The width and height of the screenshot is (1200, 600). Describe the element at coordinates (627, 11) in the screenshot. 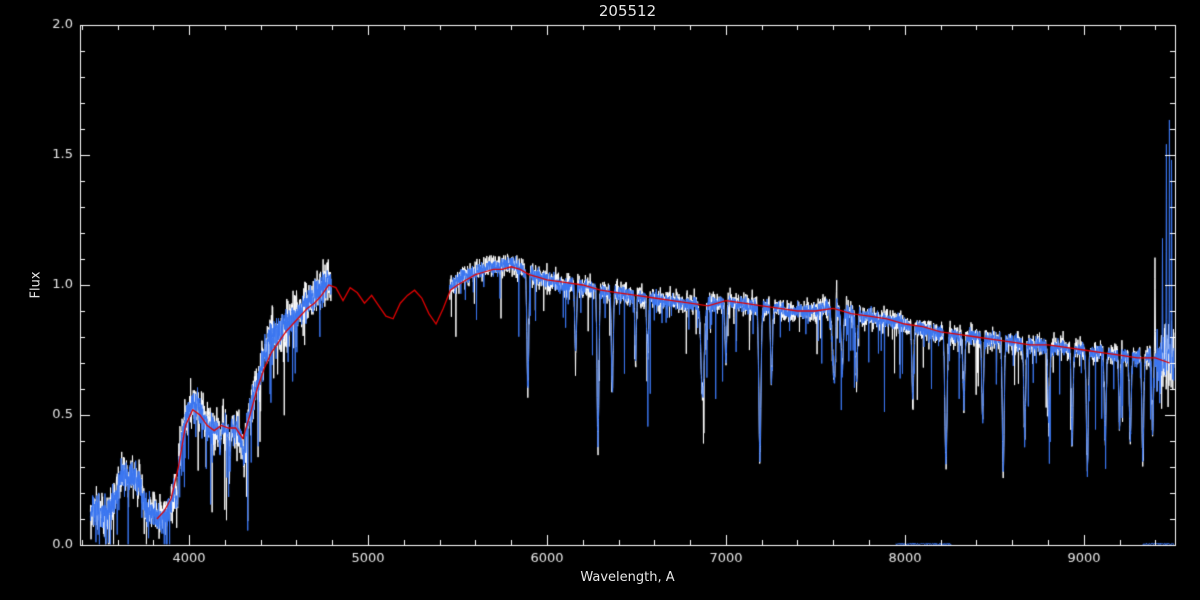

I see `plot-title: 205512` at that location.